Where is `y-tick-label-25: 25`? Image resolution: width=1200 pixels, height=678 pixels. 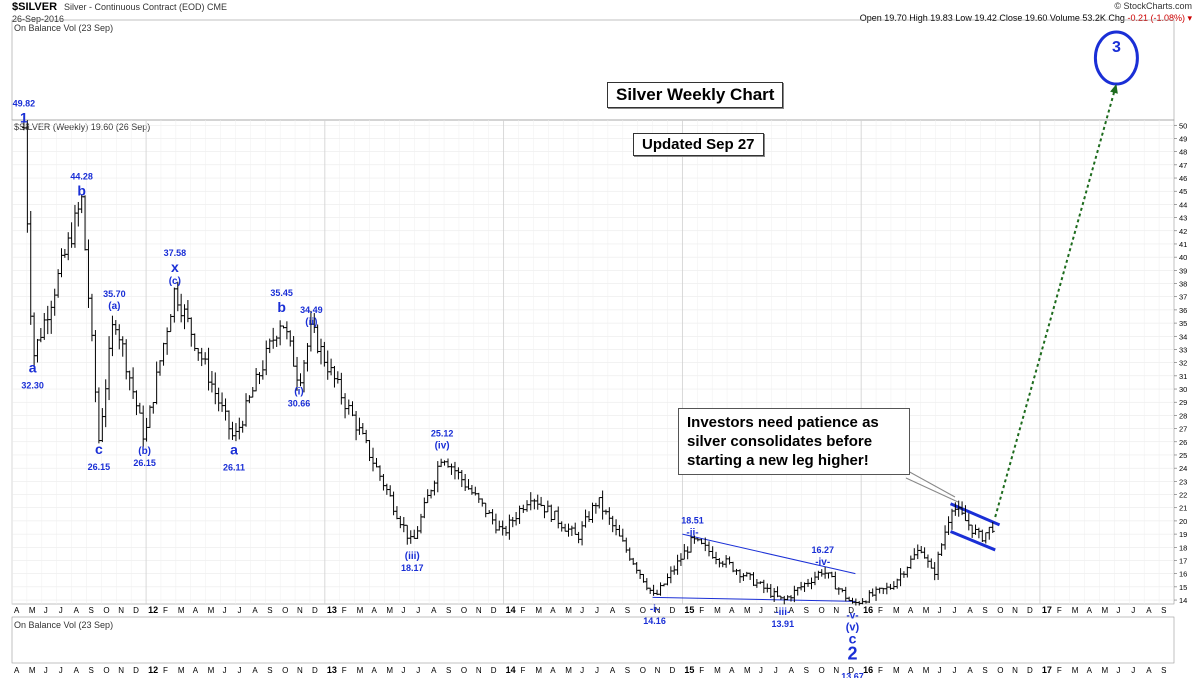 y-tick-label-25: 25 is located at coordinates (1183, 455).